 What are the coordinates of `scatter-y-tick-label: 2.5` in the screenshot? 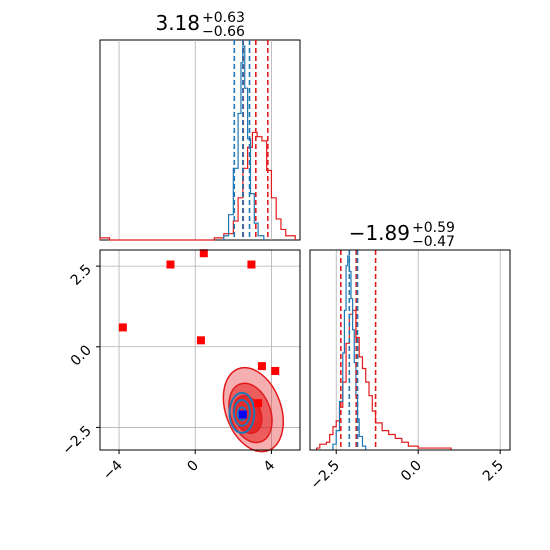 It's located at (81, 275).